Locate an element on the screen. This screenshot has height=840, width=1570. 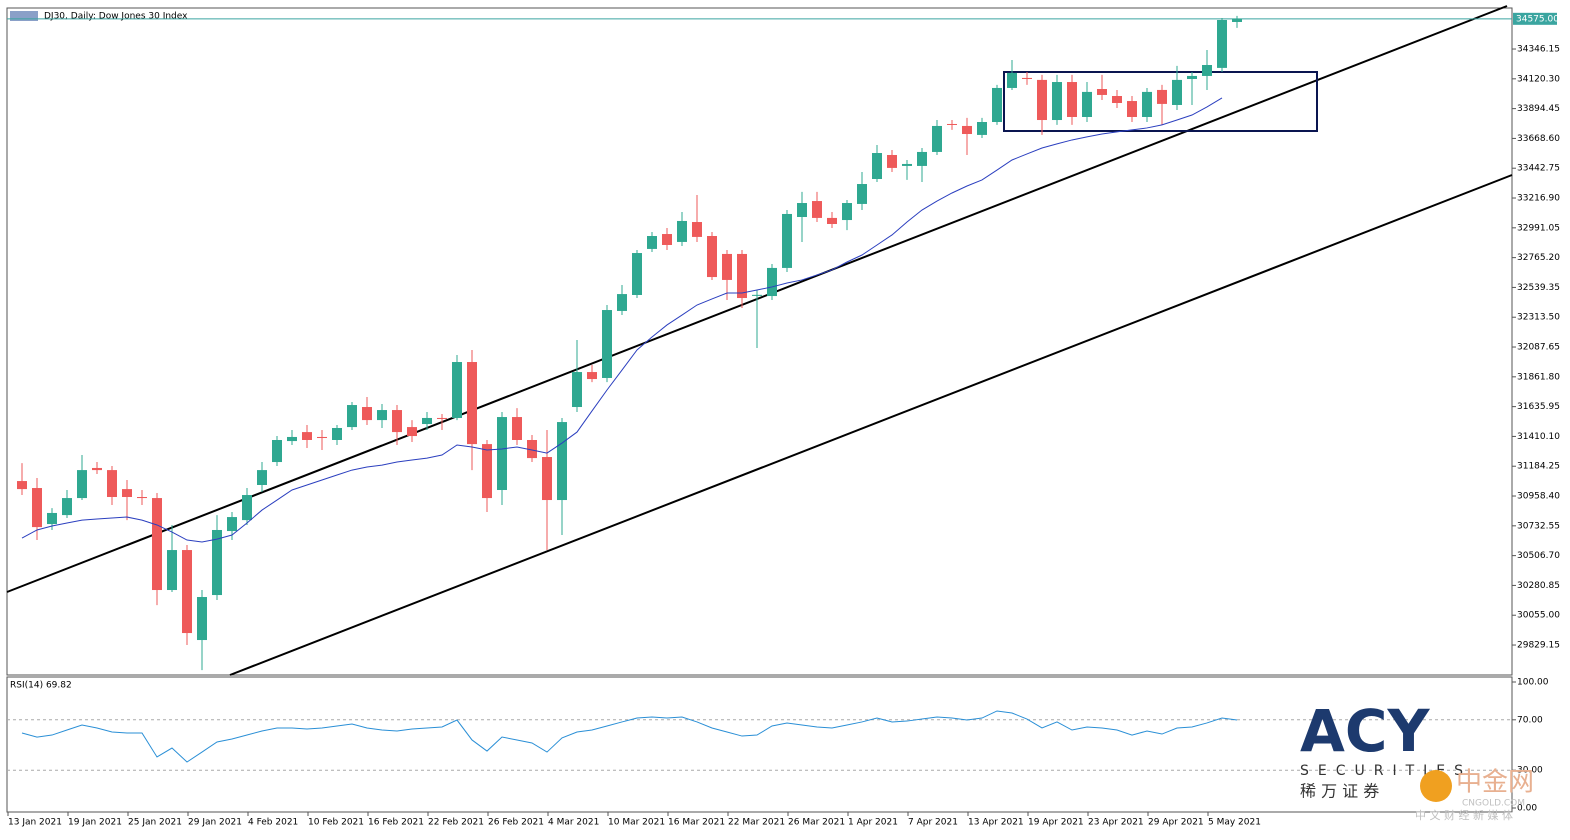
y-tick-label: 30055.00 is located at coordinates (1538, 616).